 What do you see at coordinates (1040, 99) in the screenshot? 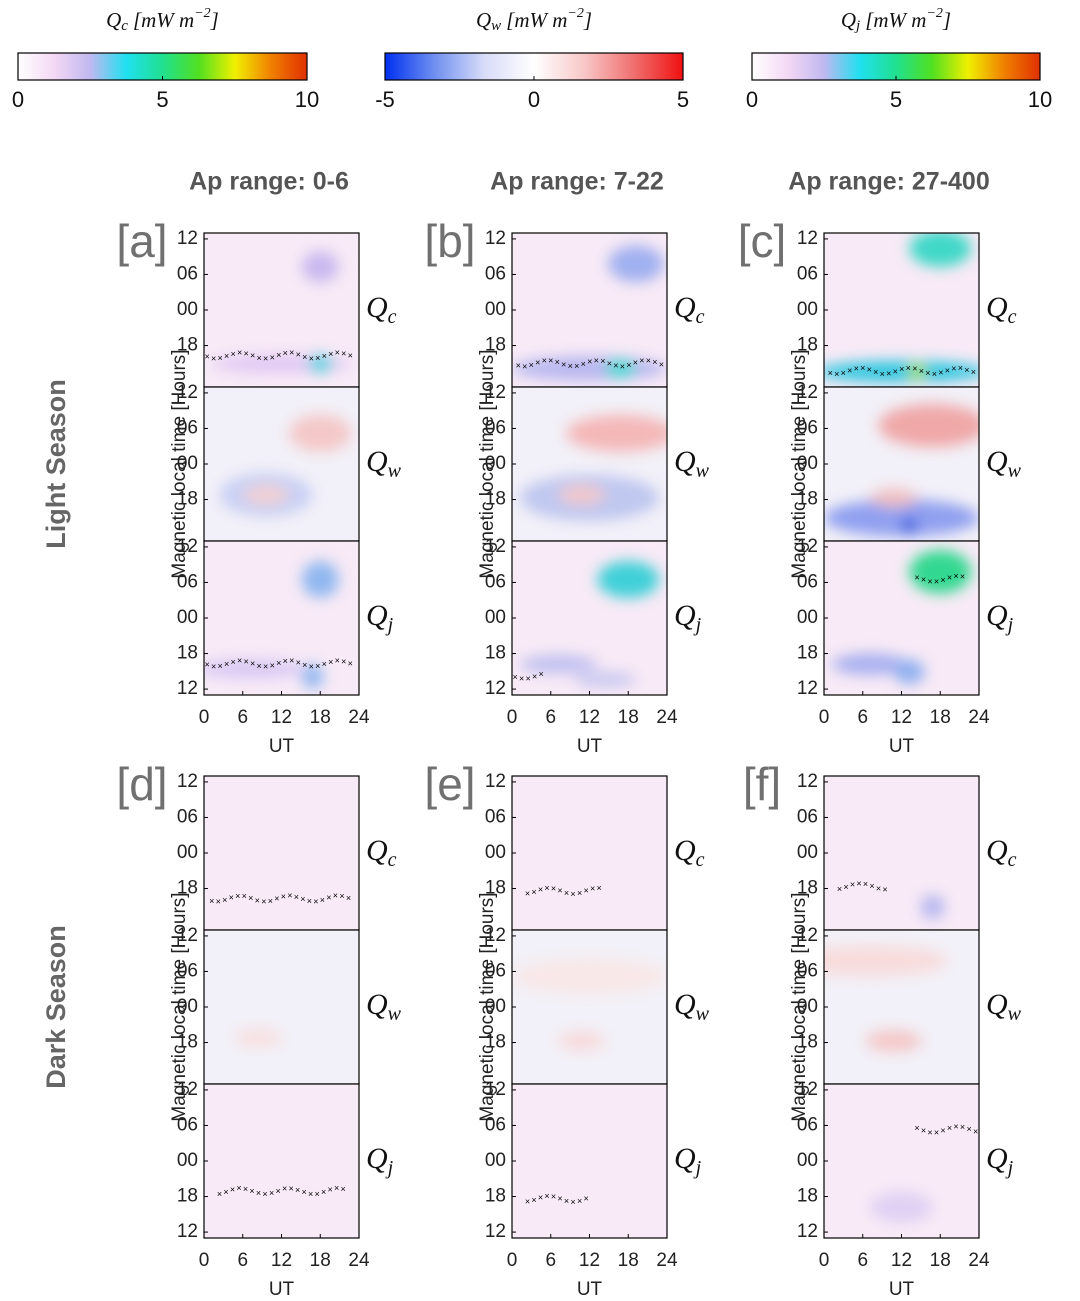
I see `colorbar-tick-label: 10` at bounding box center [1040, 99].